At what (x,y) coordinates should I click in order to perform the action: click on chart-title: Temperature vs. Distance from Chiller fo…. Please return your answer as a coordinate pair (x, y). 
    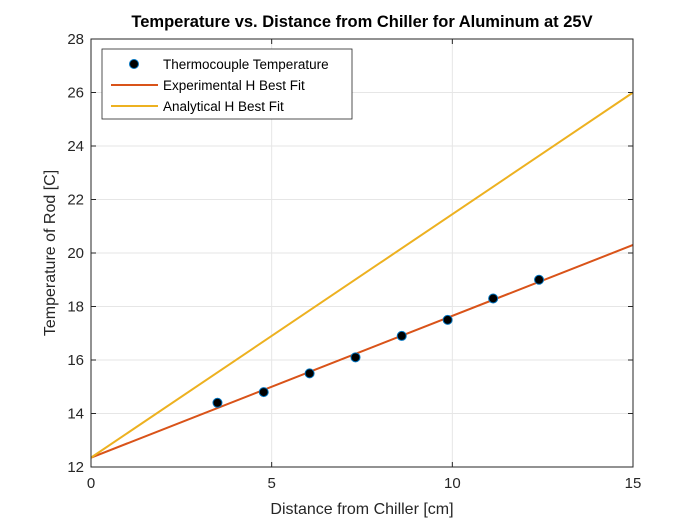
    Looking at the image, I should click on (361, 22).